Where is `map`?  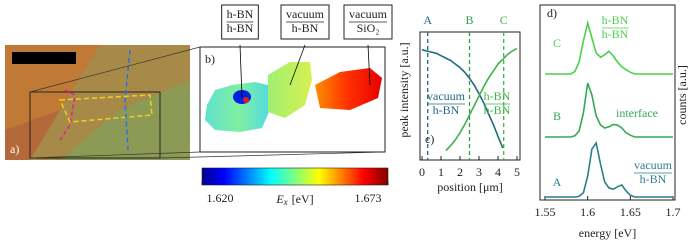 map is located at coordinates (293, 88).